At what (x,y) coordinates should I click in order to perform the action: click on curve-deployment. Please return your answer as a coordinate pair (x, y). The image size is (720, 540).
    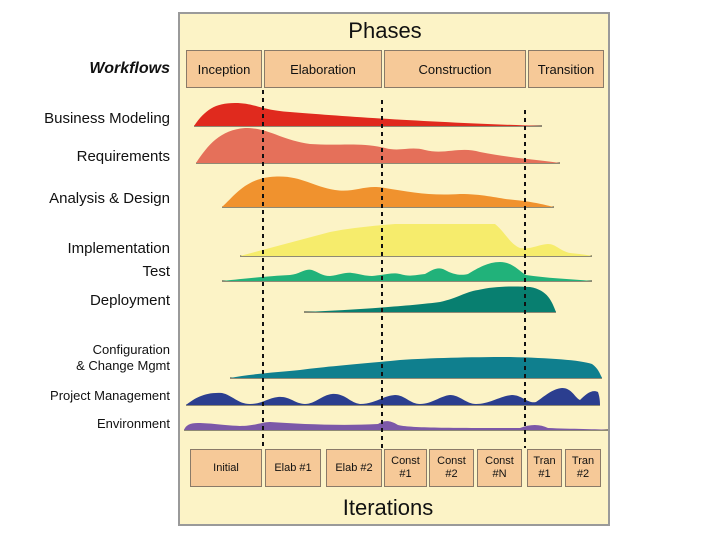
    Looking at the image, I should click on (430, 299).